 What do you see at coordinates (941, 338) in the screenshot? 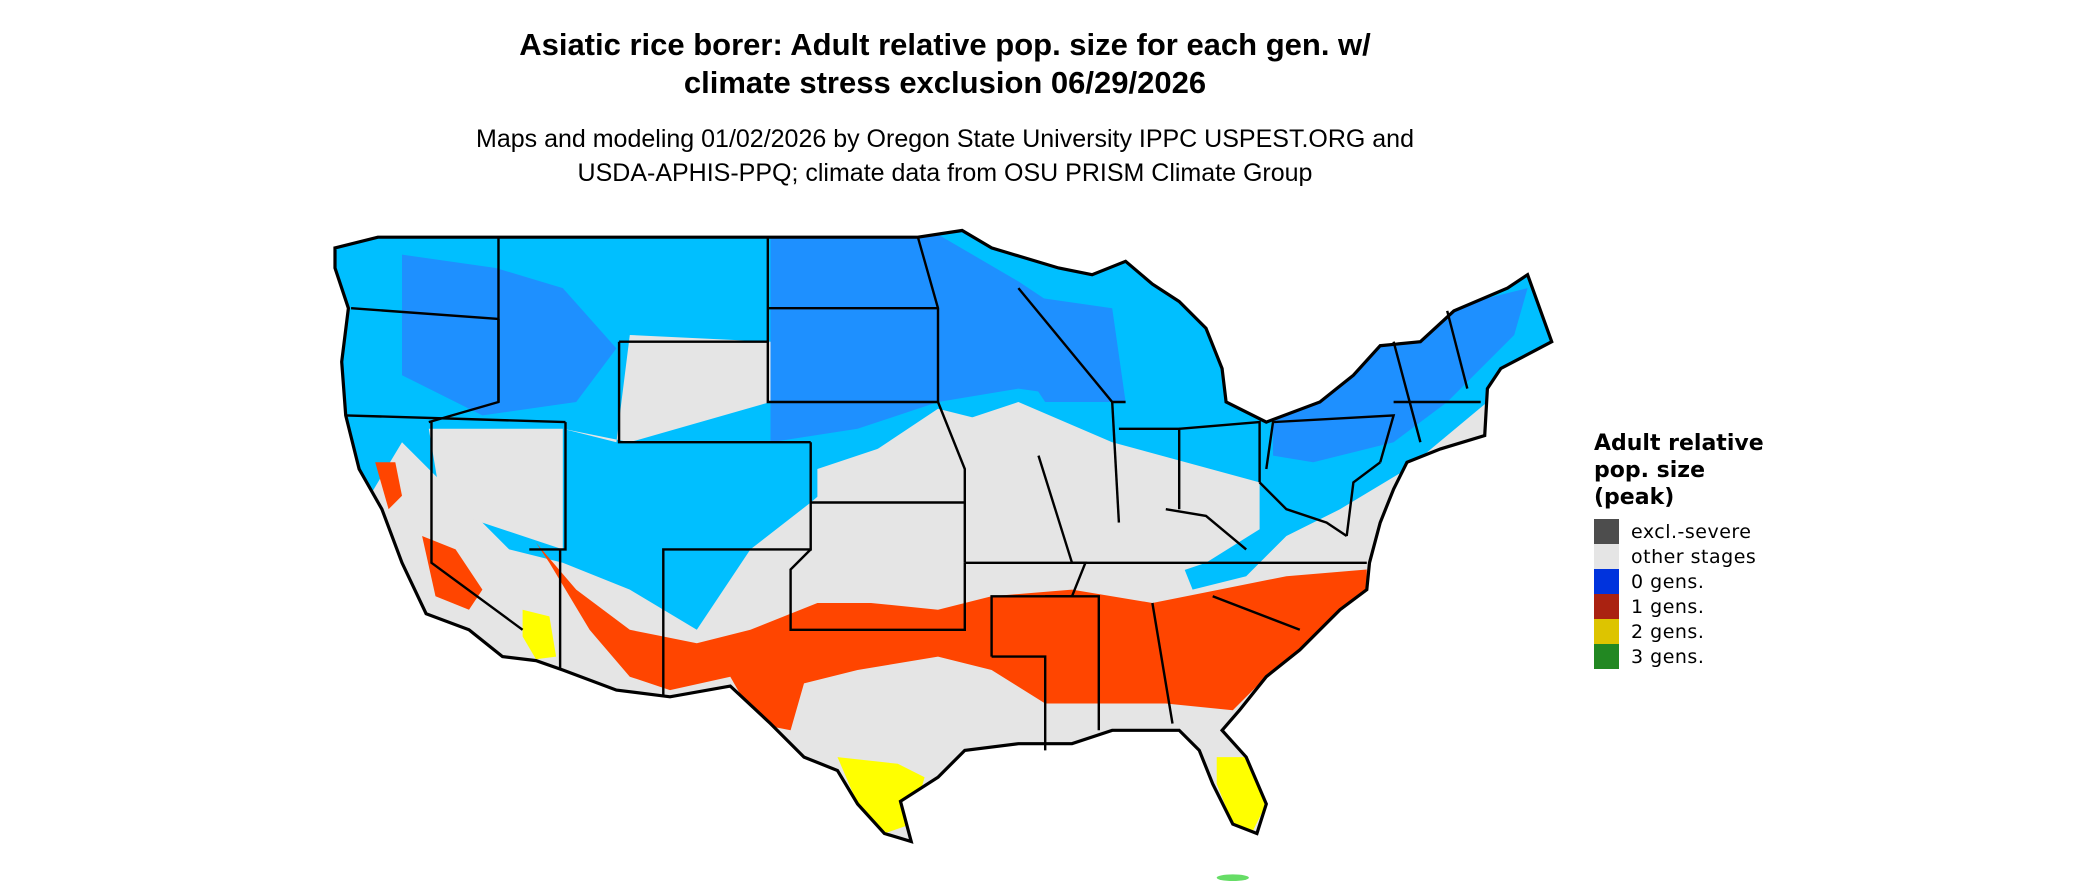
I see `zero-gens-region-mid` at bounding box center [941, 338].